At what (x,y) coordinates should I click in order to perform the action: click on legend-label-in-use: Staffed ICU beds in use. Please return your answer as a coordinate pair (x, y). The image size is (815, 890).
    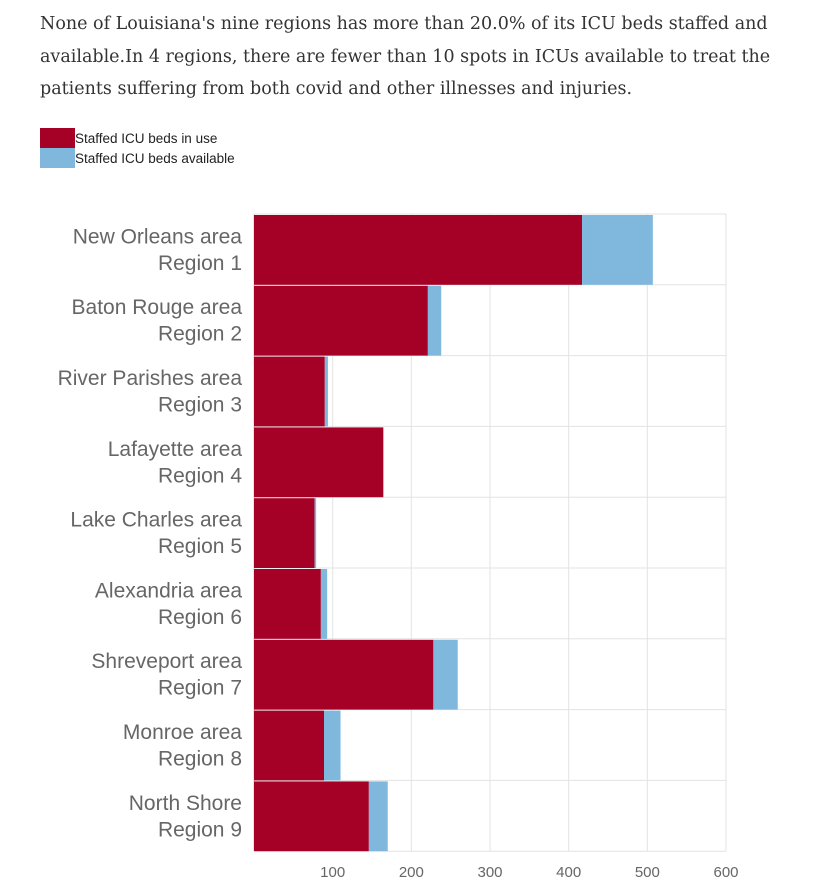
    Looking at the image, I should click on (146, 138).